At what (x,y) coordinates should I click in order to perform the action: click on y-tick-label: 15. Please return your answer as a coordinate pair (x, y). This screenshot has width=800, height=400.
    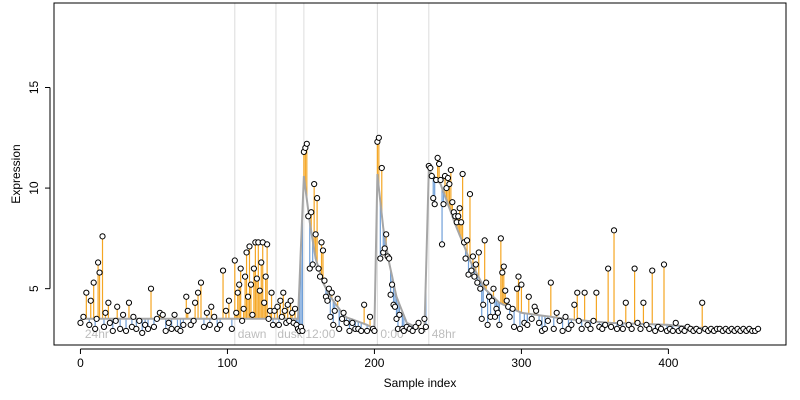
    Looking at the image, I should click on (34, 87).